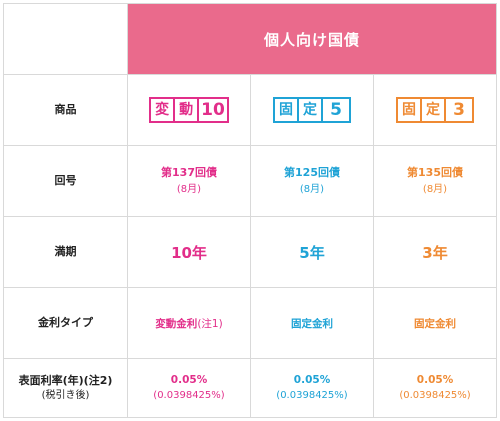 This screenshot has height=421, width=500. I want to click on series-number: 第125回債, so click(312, 173).